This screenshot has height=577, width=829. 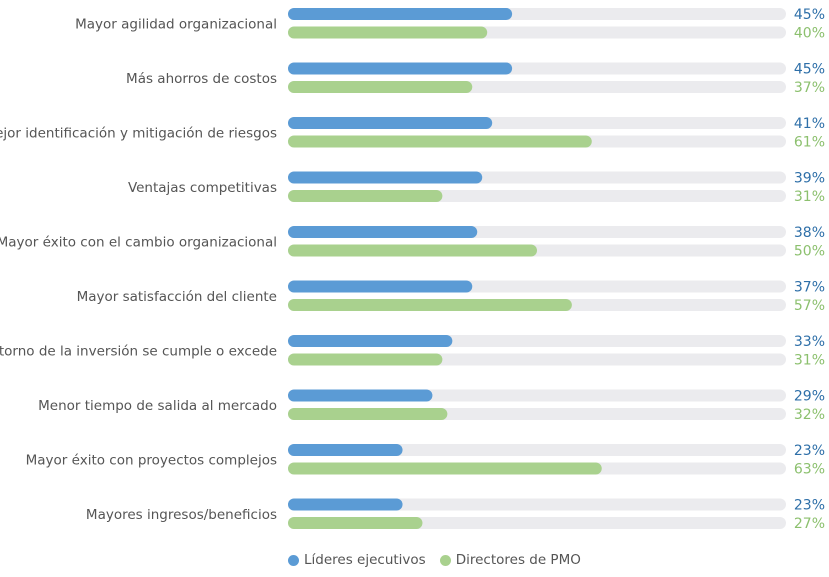 What do you see at coordinates (809, 179) in the screenshot?
I see `data-label: 39%` at bounding box center [809, 179].